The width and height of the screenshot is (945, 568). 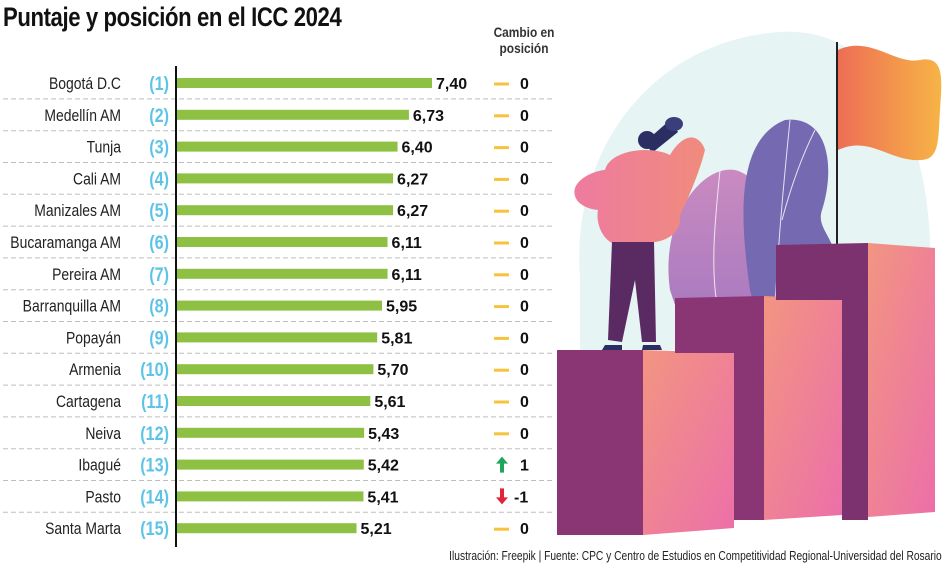 I want to click on rank-label: (14), so click(x=154, y=497).